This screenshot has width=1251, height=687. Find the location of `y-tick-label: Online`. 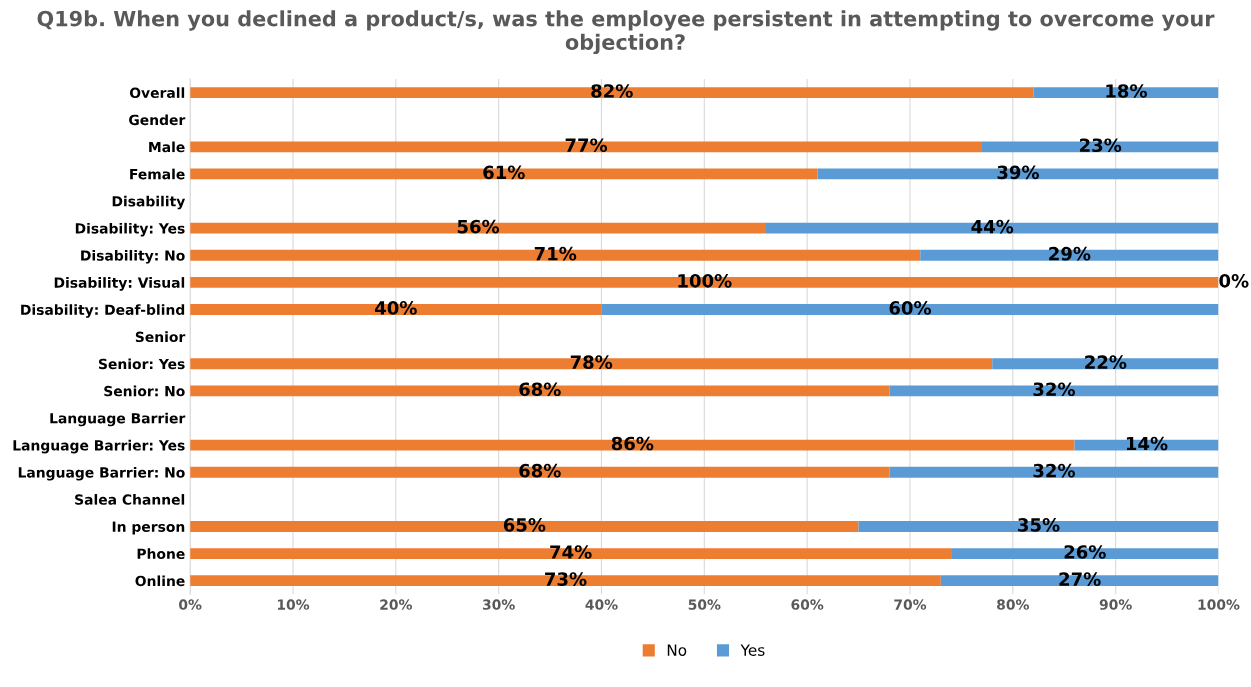

y-tick-label: Online is located at coordinates (160, 581).